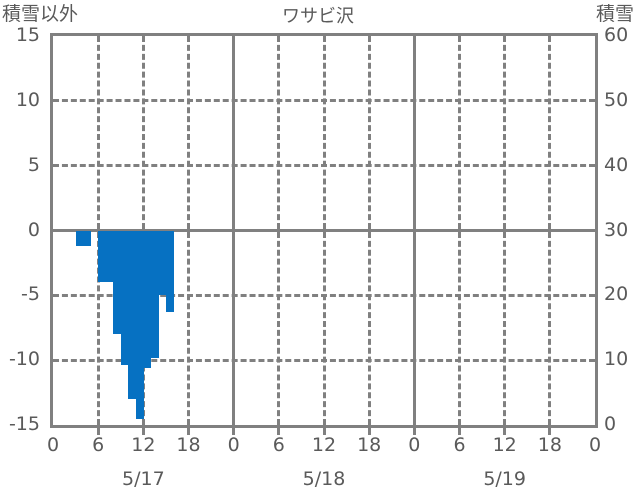 The height and width of the screenshot is (501, 636). Describe the element at coordinates (616, 99) in the screenshot. I see `y-axis-right-tick-label: 50` at that location.